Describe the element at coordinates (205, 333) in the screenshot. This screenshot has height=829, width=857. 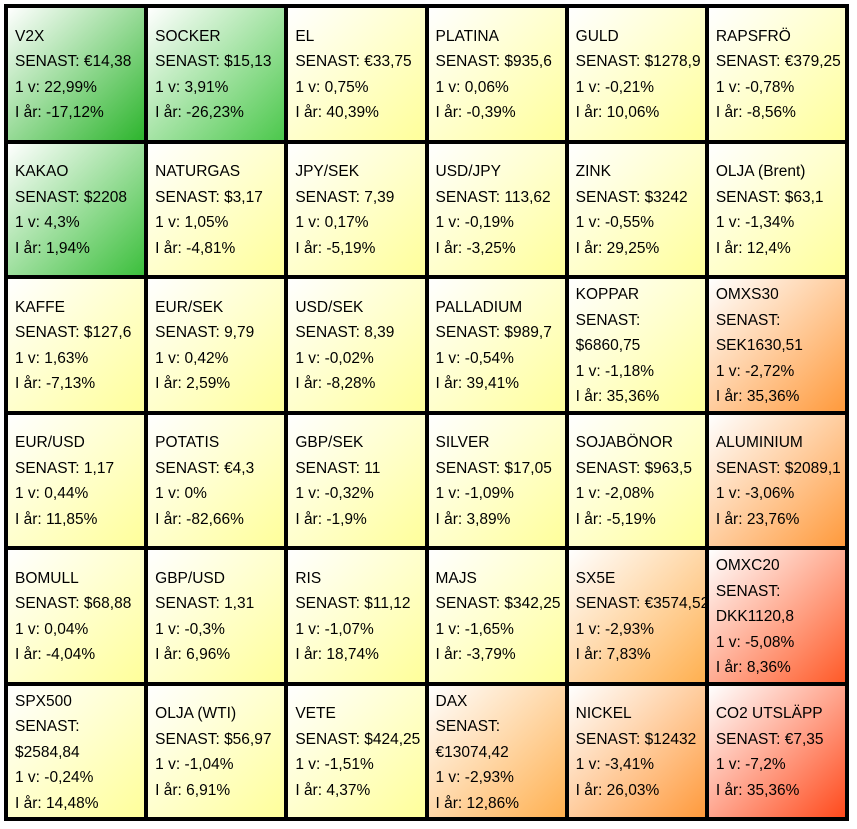
I see `tile-last-price: SENAST: 9,79` at that location.